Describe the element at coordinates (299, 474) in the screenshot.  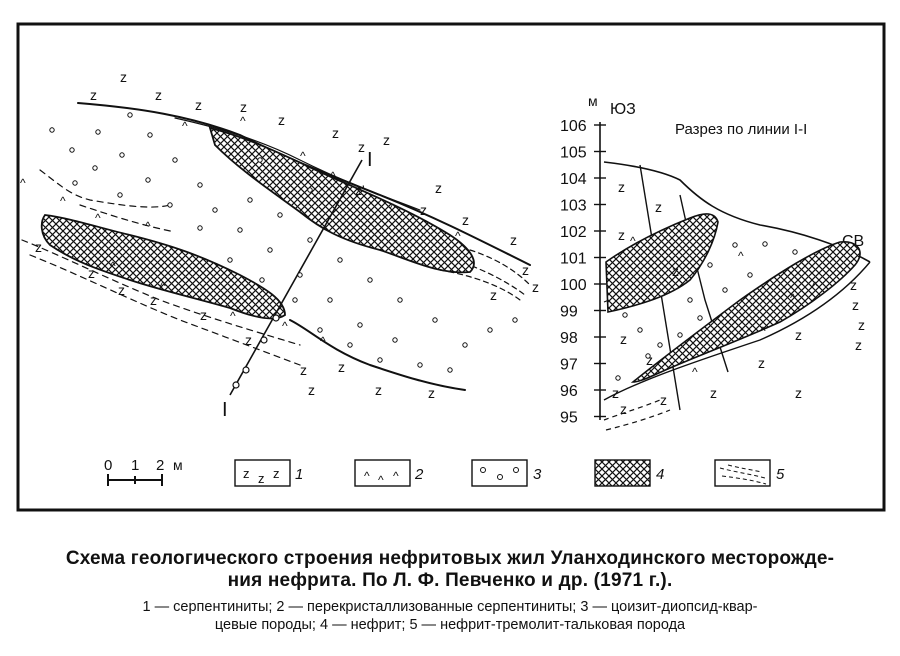
I see `legend-num-1: 1` at that location.